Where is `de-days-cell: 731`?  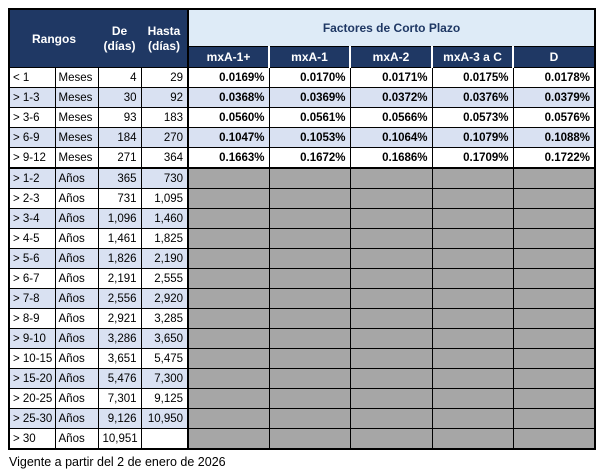
de-days-cell: 731 is located at coordinates (119, 198).